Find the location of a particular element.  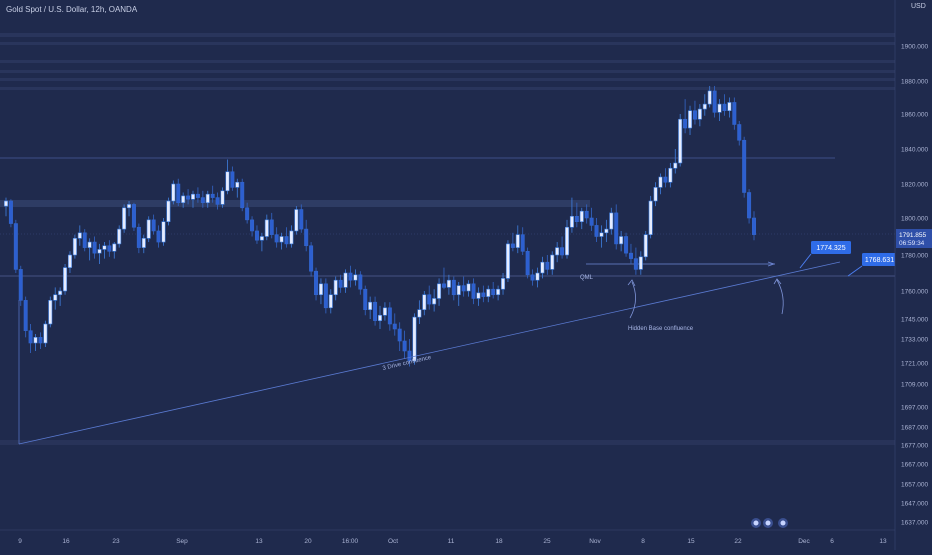

price-axis is located at coordinates (913, 275).